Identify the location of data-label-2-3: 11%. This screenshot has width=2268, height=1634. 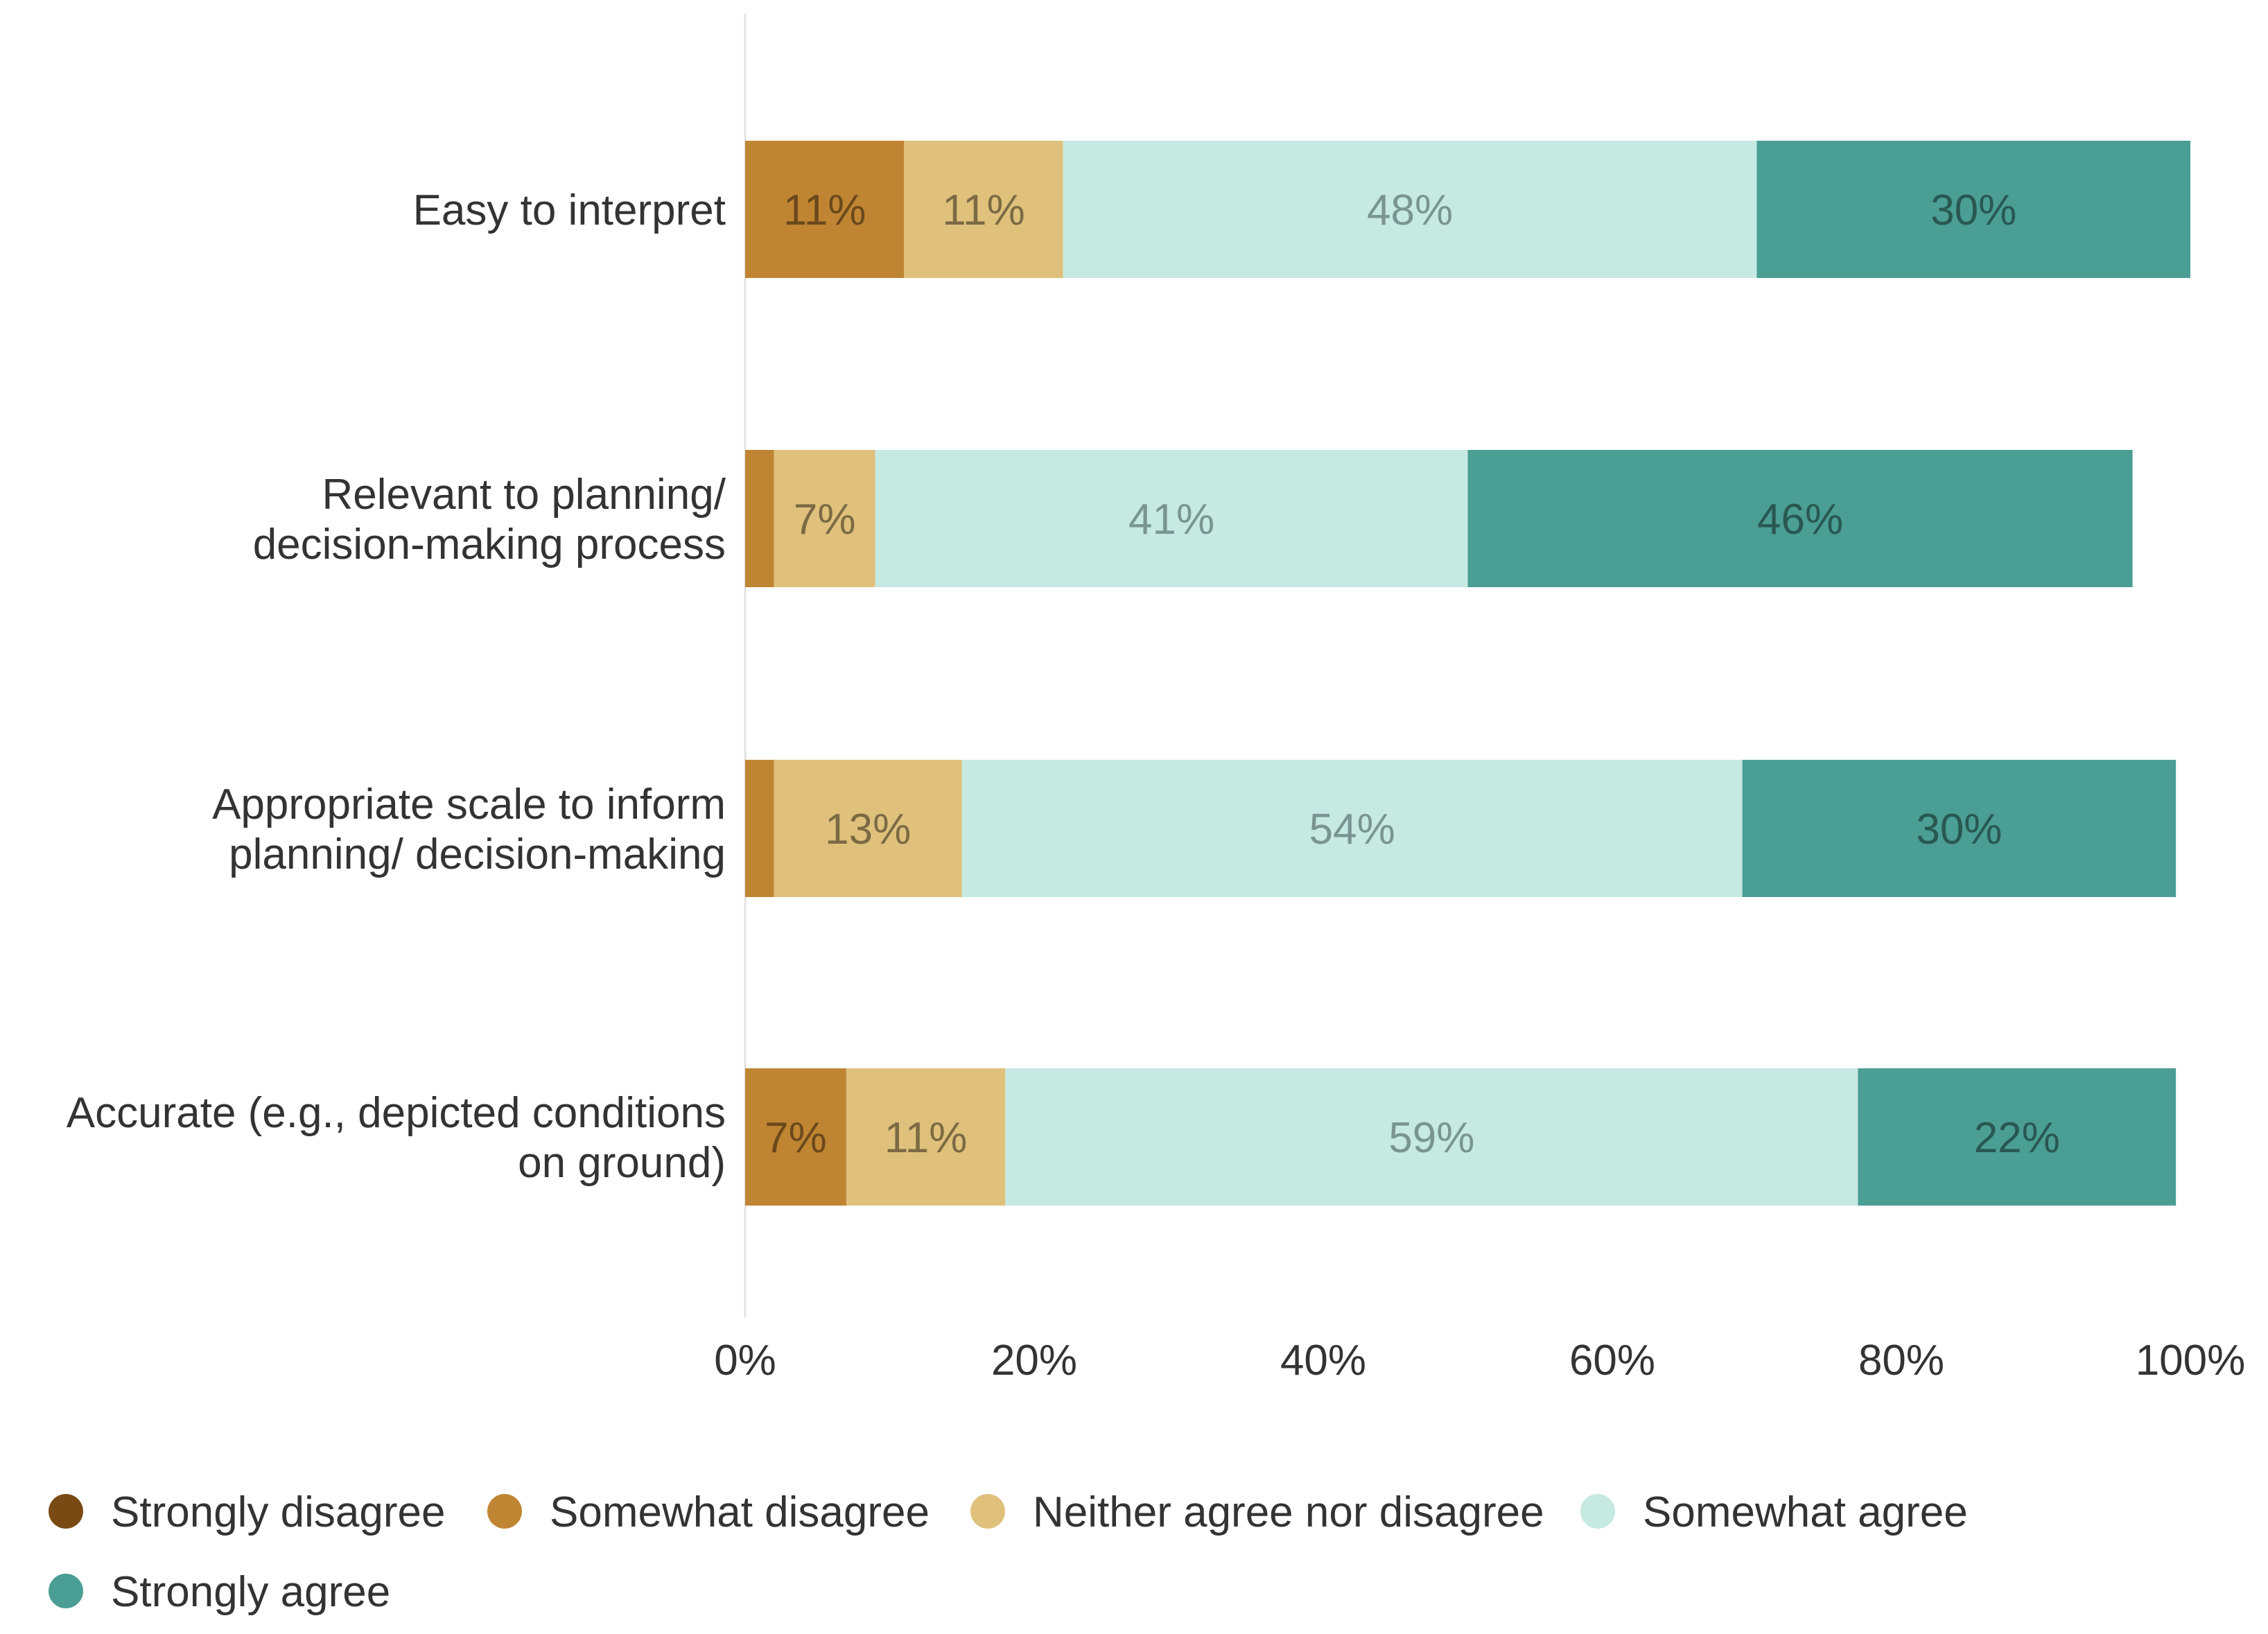
(926, 1138).